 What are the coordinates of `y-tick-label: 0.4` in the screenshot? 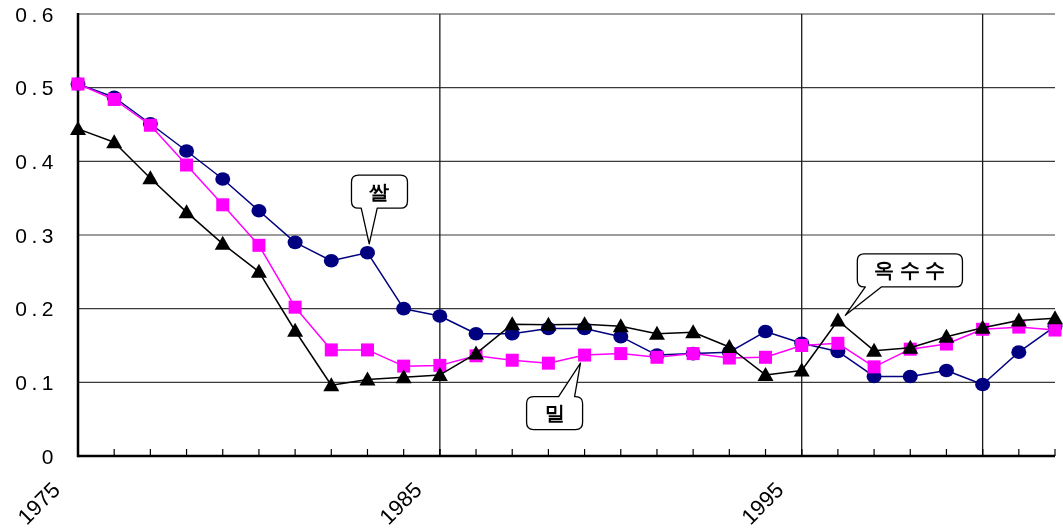 It's located at (36, 161).